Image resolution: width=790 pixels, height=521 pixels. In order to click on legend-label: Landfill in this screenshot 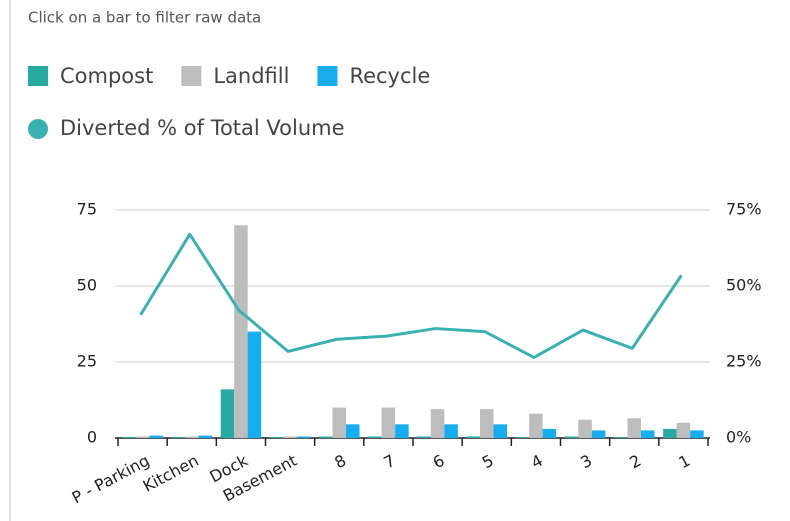, I will do `click(251, 76)`.